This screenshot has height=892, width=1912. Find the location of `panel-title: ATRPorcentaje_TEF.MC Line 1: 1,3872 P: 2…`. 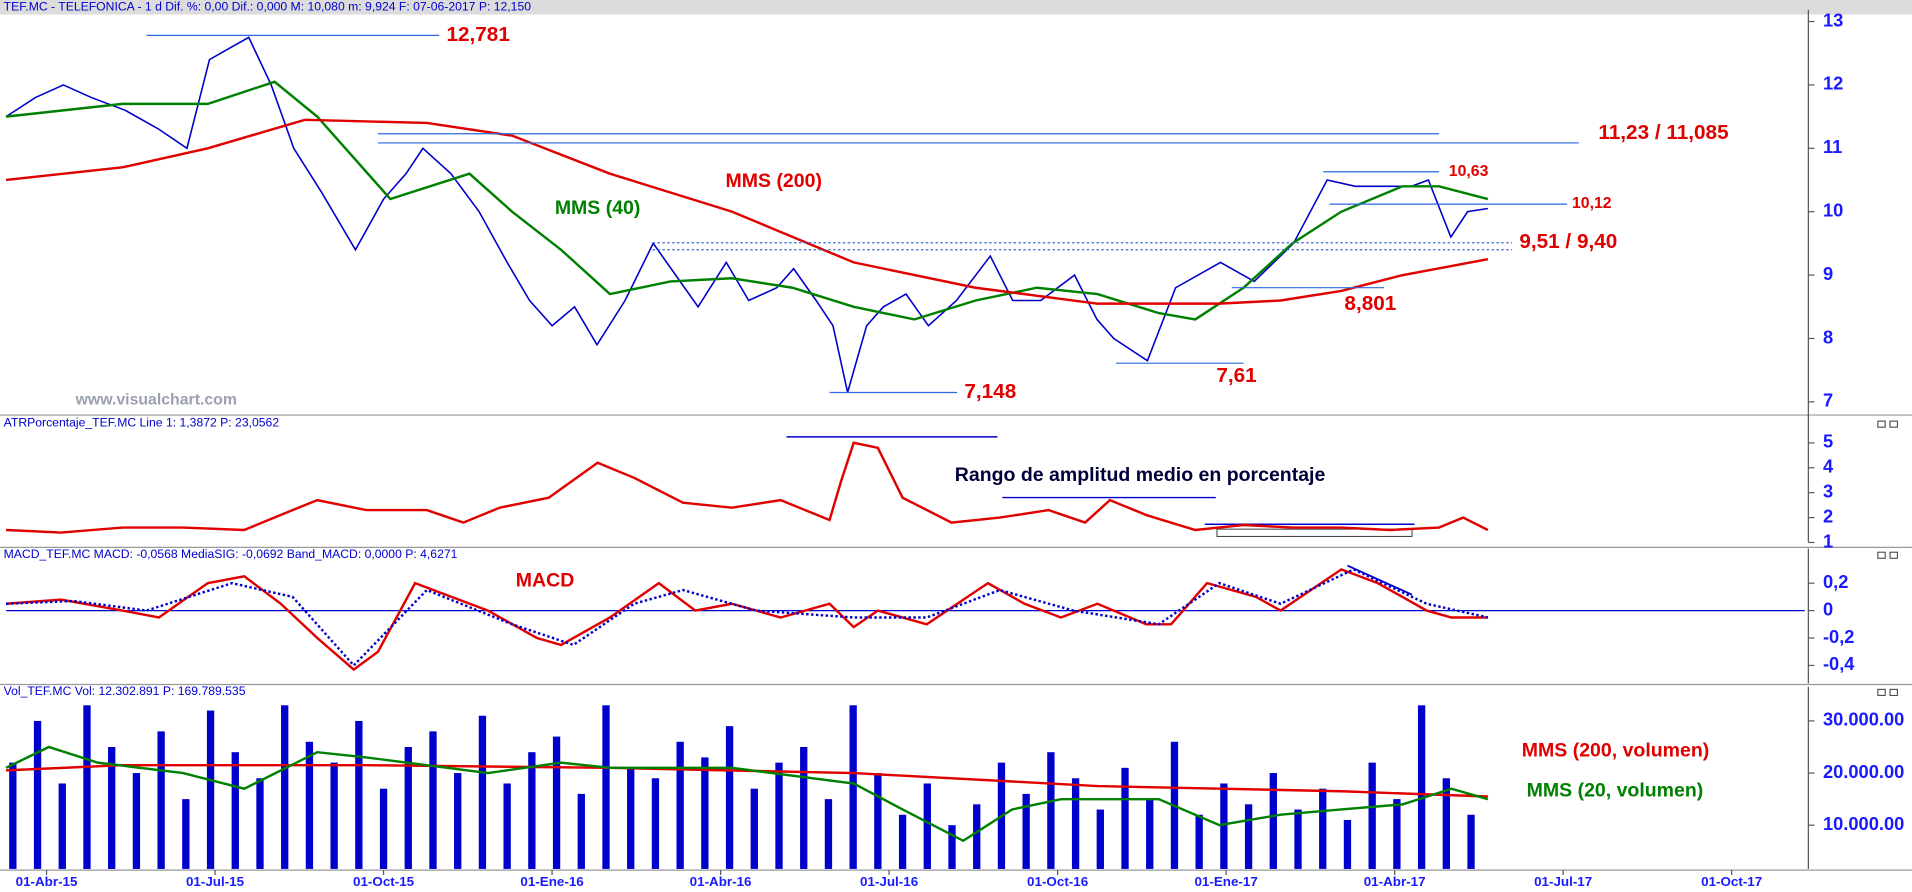

panel-title: ATRPorcentaje_TEF.MC Line 1: 1,3872 P: 2… is located at coordinates (142, 423).